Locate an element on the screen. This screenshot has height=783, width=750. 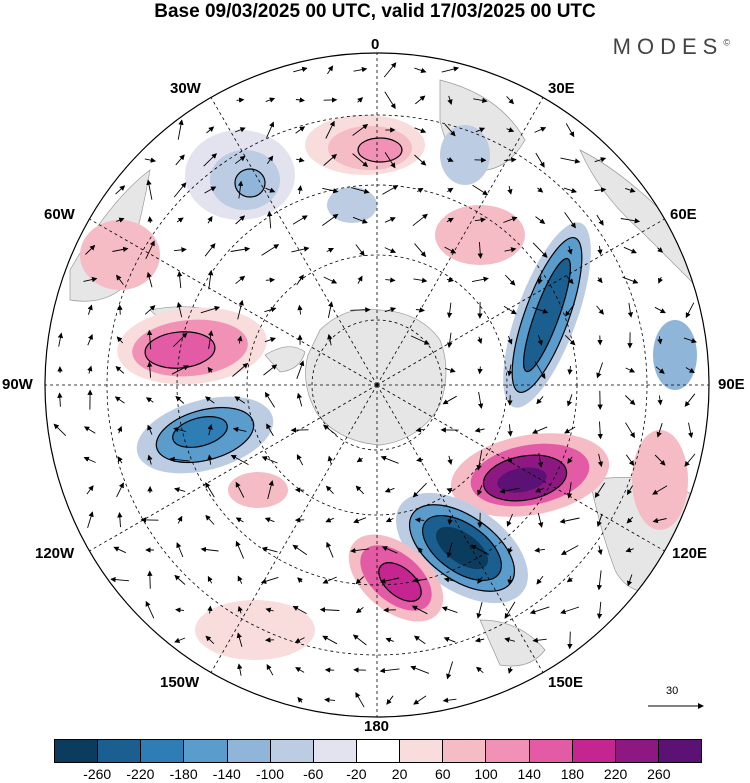
lon-label-120e: 120E is located at coordinates (690, 553).